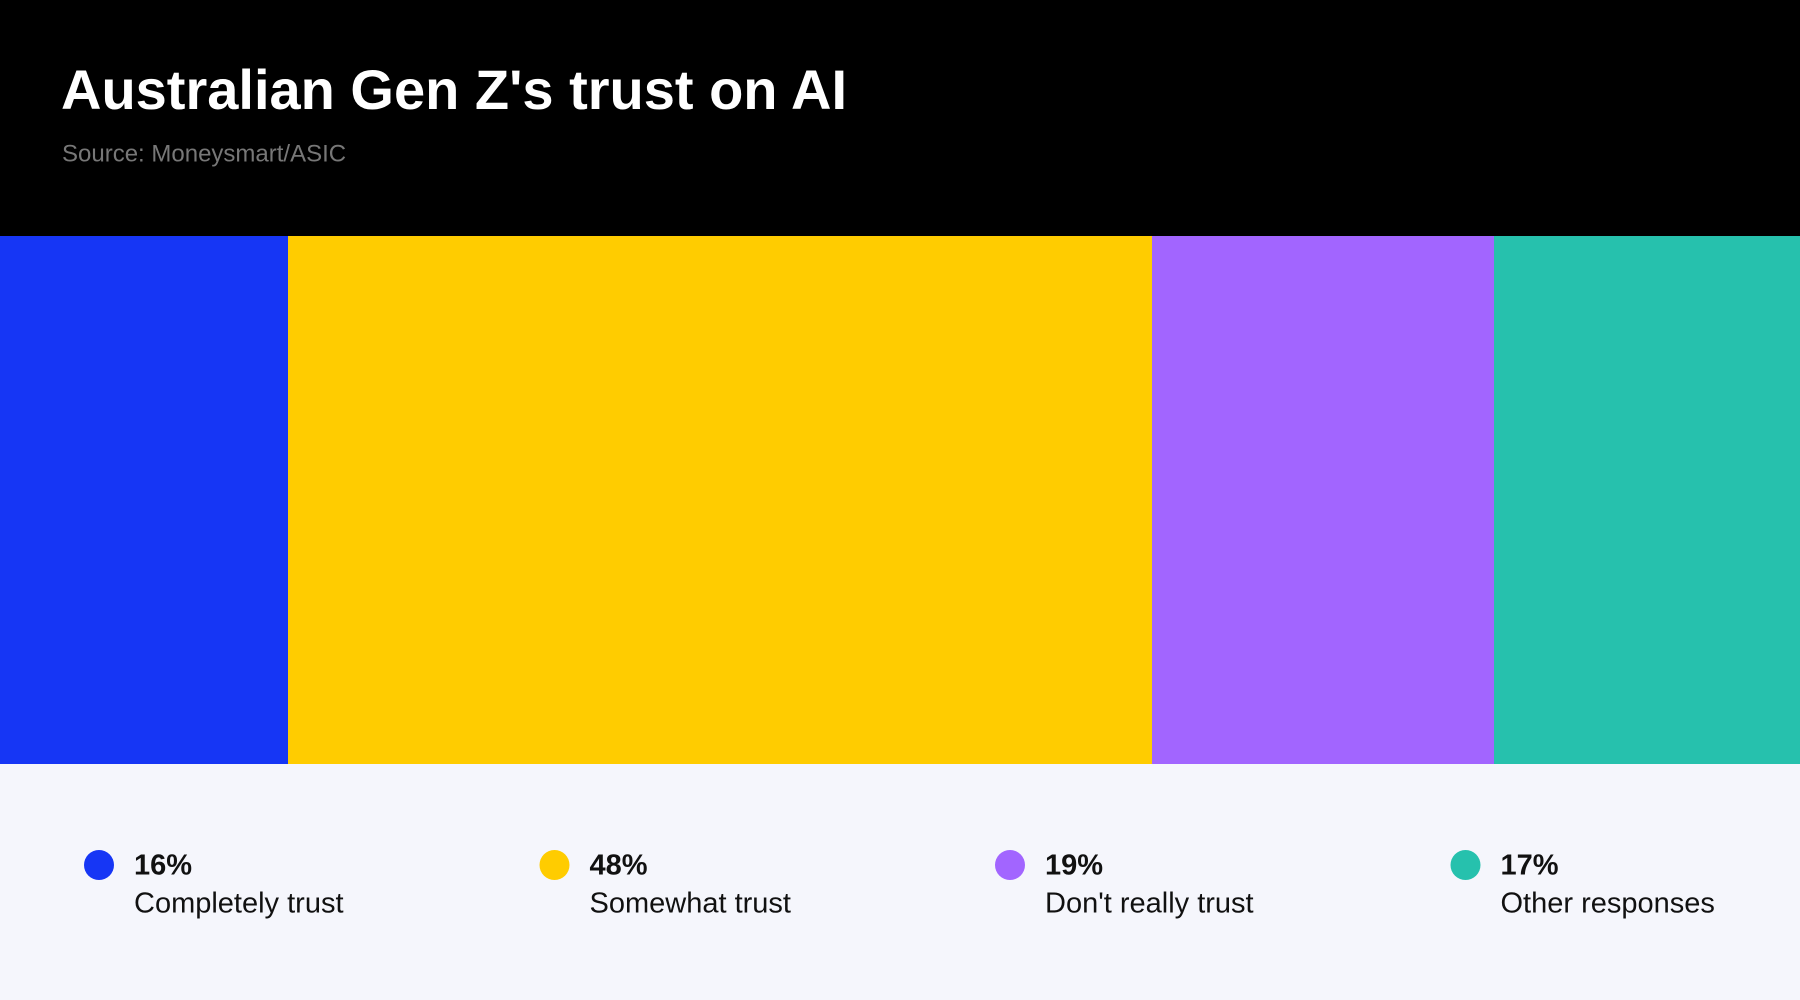 This screenshot has width=1800, height=1000. What do you see at coordinates (690, 904) in the screenshot?
I see `legend-label: Somewhat trust` at bounding box center [690, 904].